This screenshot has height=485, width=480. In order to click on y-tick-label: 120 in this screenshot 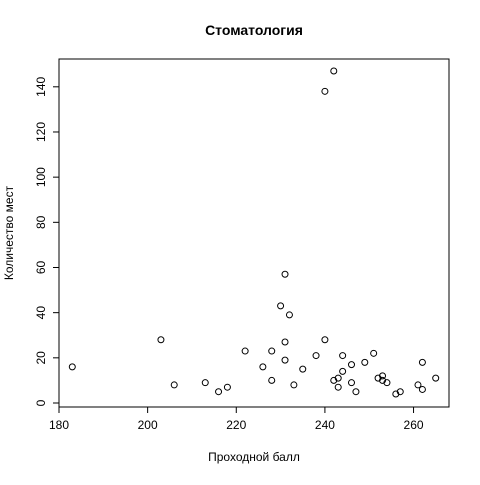, I will do `click(41, 132)`.